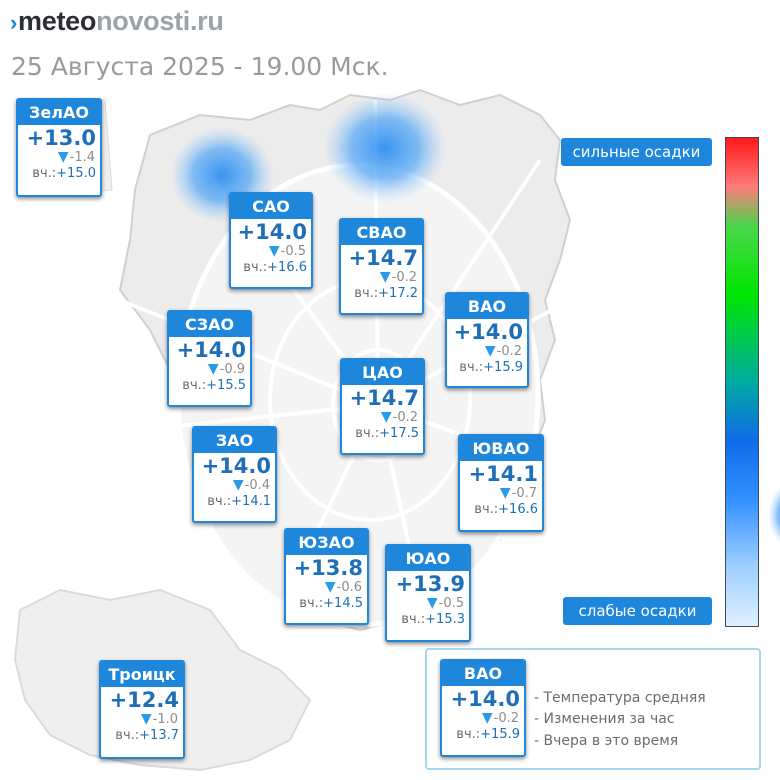 Image resolution: width=780 pixels, height=780 pixels. I want to click on district-yesterday: вч.:+15.9, so click(491, 367).